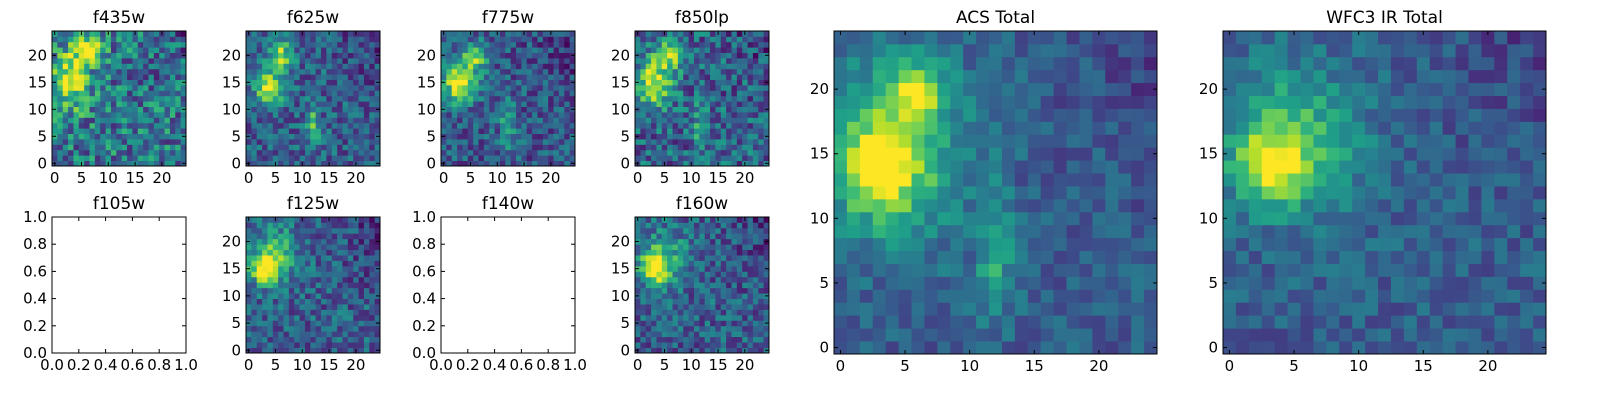 The image size is (1600, 400). What do you see at coordinates (119, 99) in the screenshot?
I see `heatmap-cells` at bounding box center [119, 99].